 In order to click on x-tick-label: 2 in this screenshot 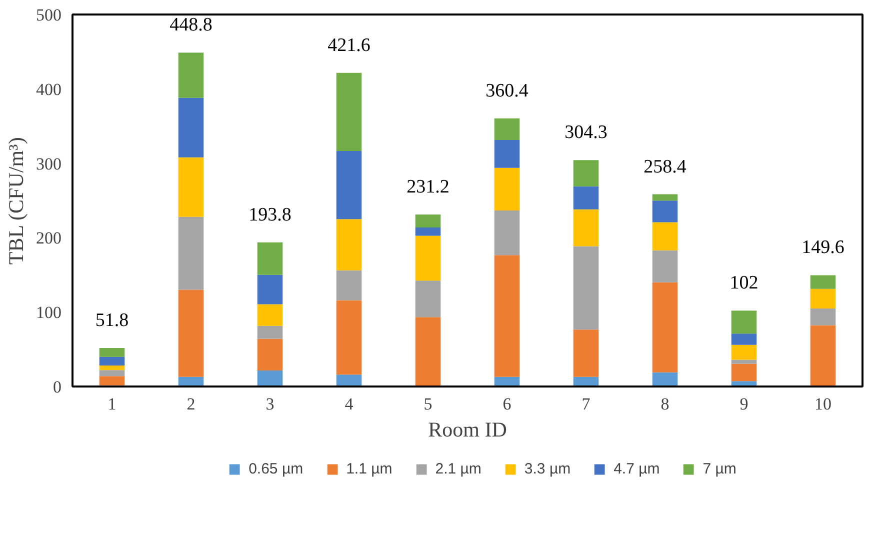, I will do `click(191, 404)`.